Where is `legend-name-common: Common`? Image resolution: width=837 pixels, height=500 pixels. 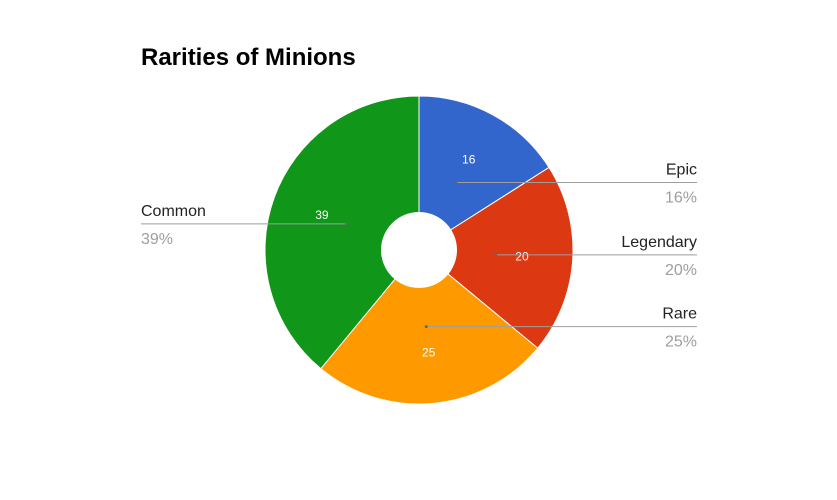 legend-name-common: Common is located at coordinates (173, 211).